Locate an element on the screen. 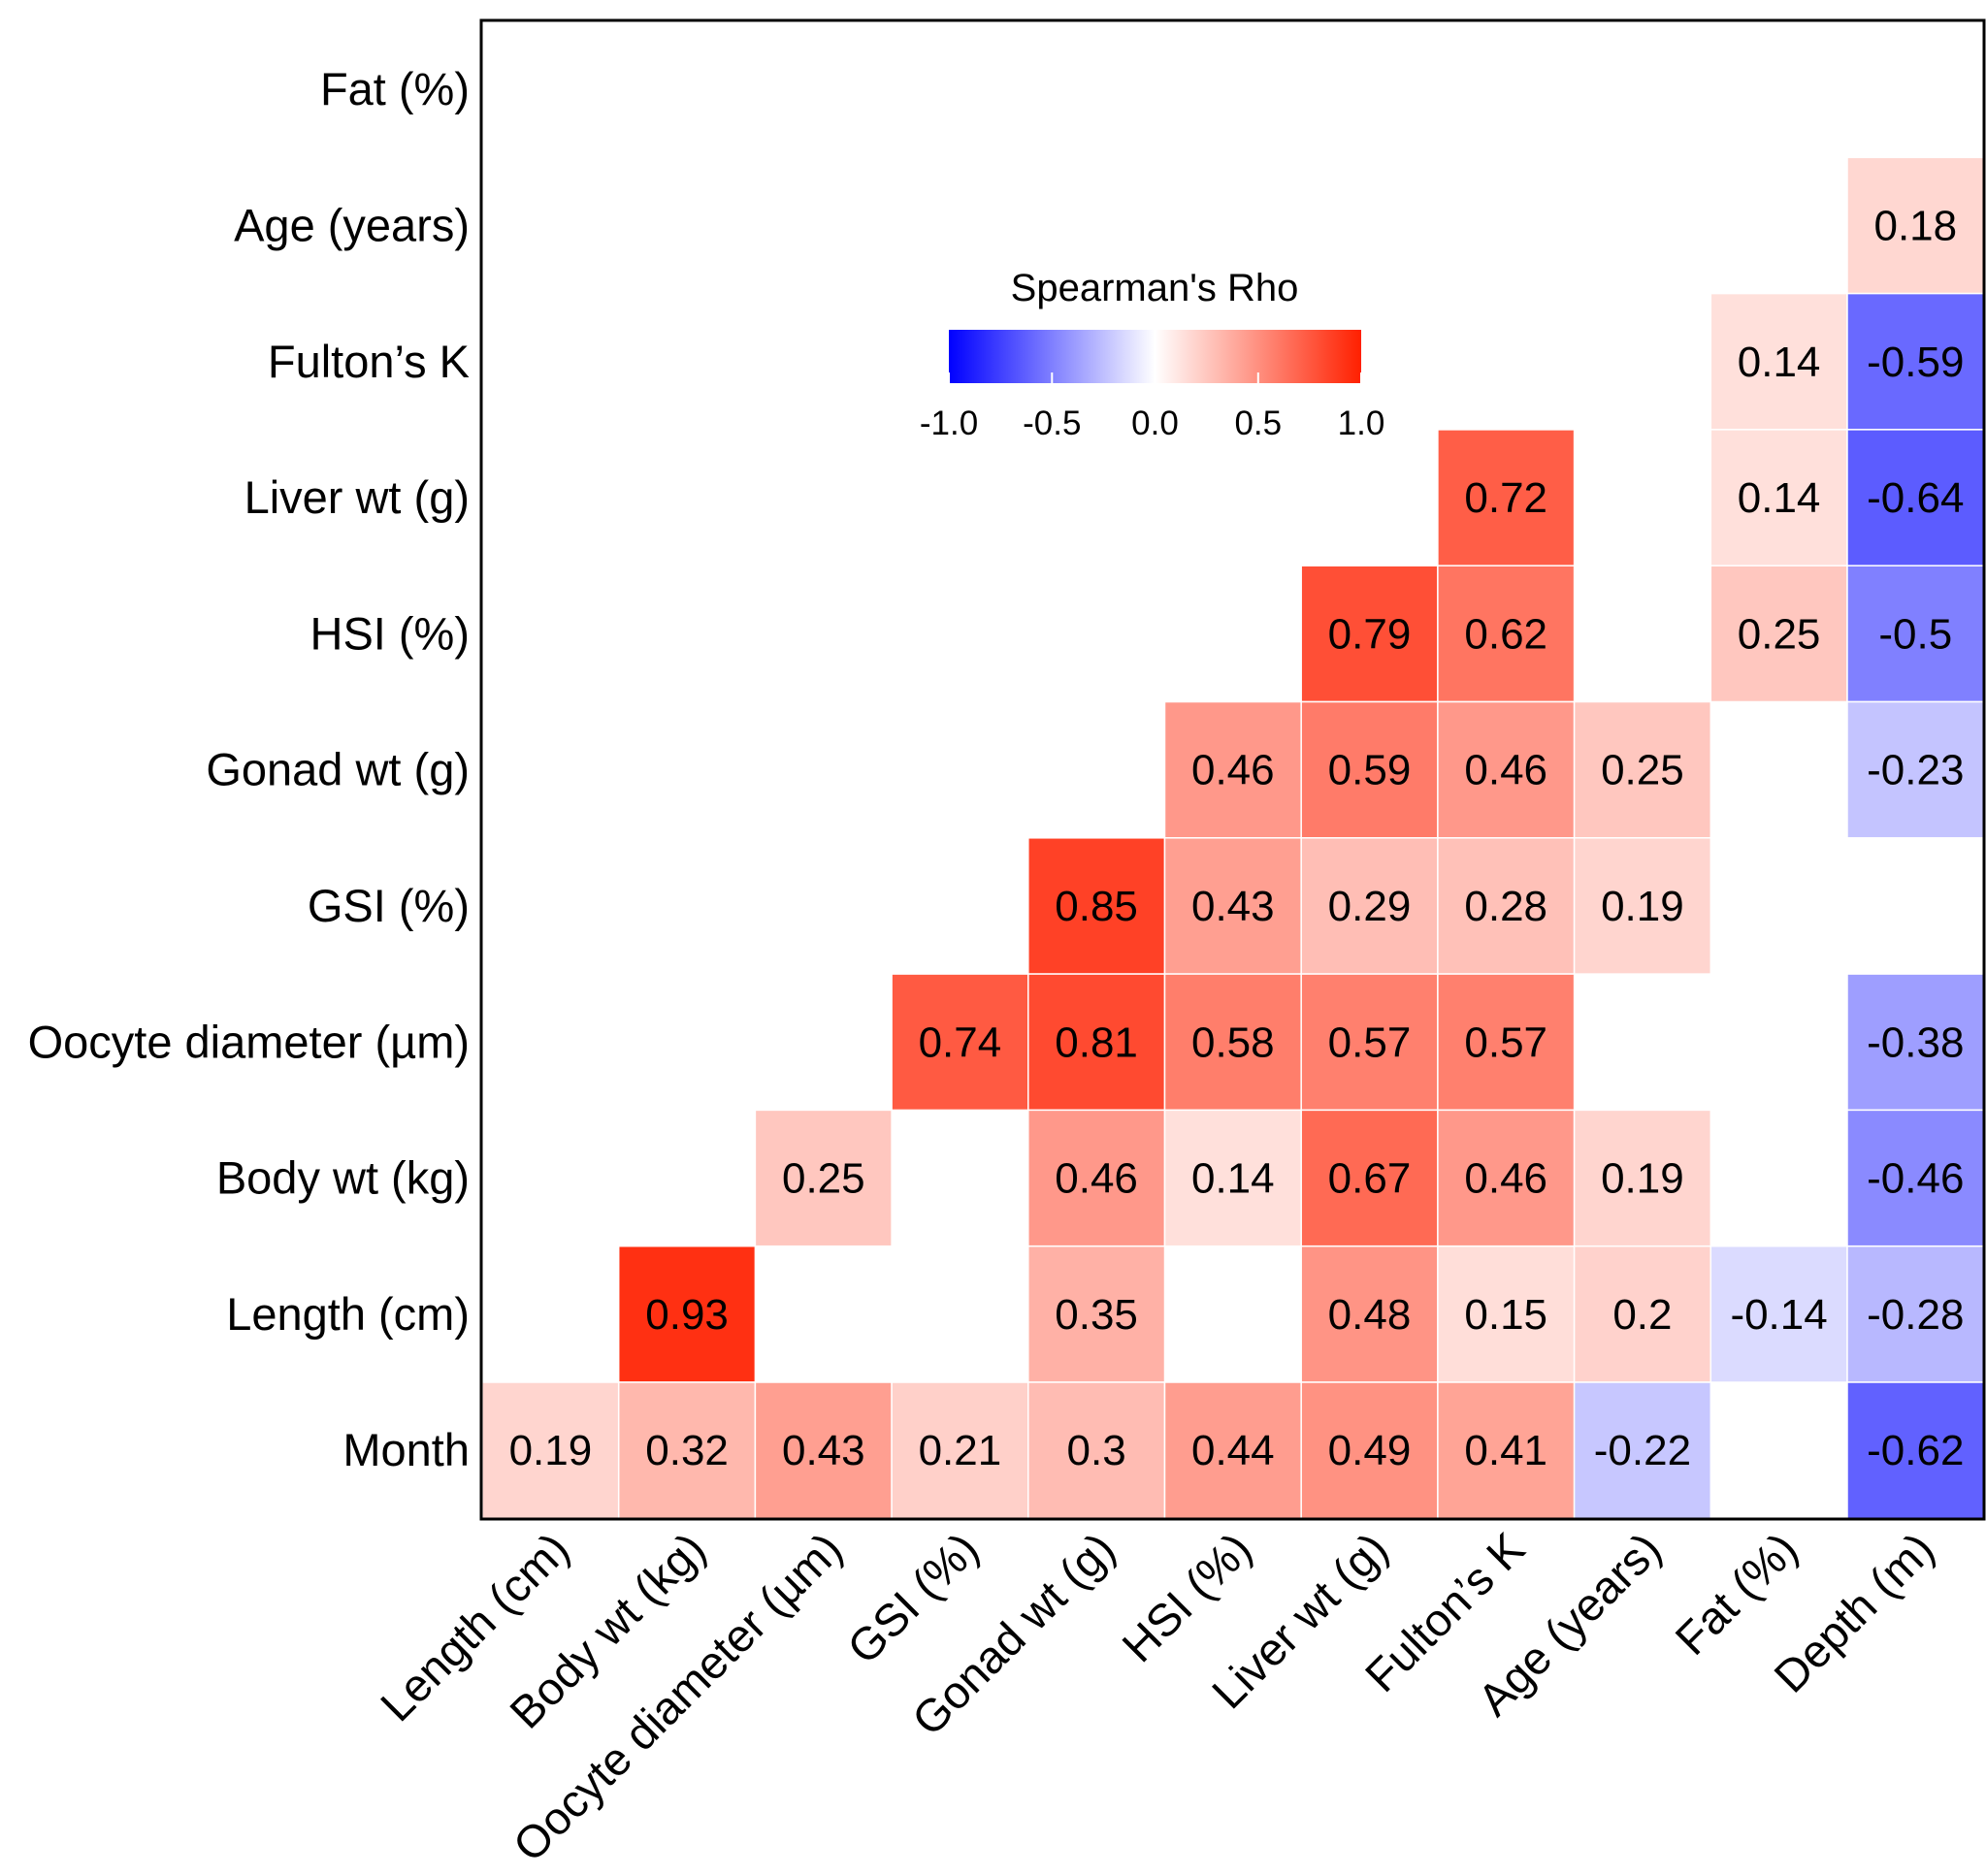  cell-value-label: -0.38 is located at coordinates (1915, 1042).